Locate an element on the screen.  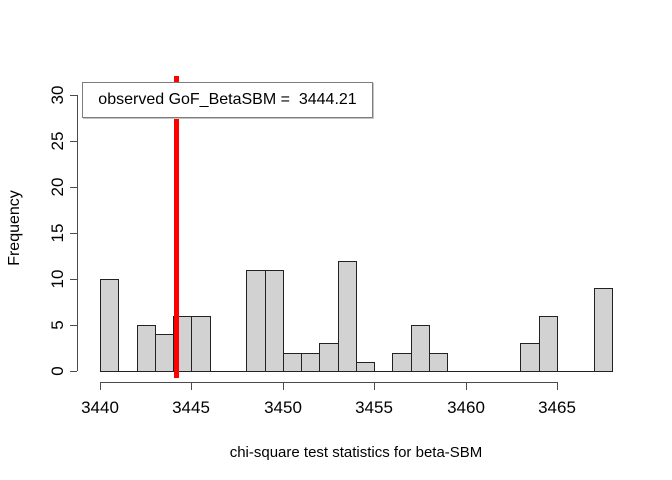
x-tick-label: 3445 is located at coordinates (191, 407).